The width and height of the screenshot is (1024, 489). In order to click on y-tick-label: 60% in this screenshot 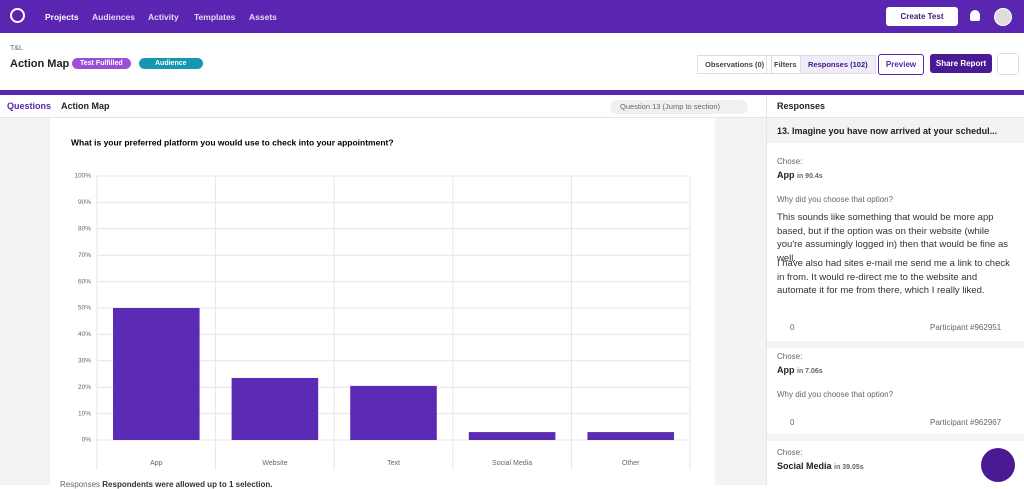, I will do `click(84, 281)`.